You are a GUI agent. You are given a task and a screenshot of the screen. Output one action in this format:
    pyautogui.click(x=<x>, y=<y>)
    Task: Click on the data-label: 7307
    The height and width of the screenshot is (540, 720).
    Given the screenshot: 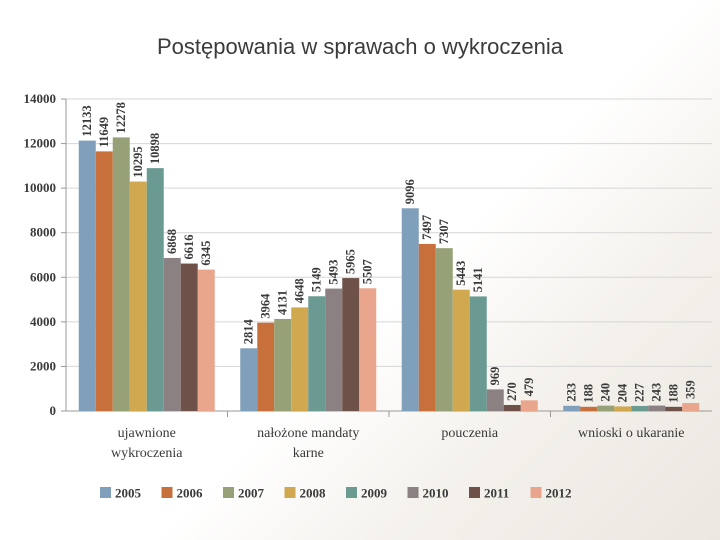 What is the action you would take?
    pyautogui.click(x=444, y=231)
    